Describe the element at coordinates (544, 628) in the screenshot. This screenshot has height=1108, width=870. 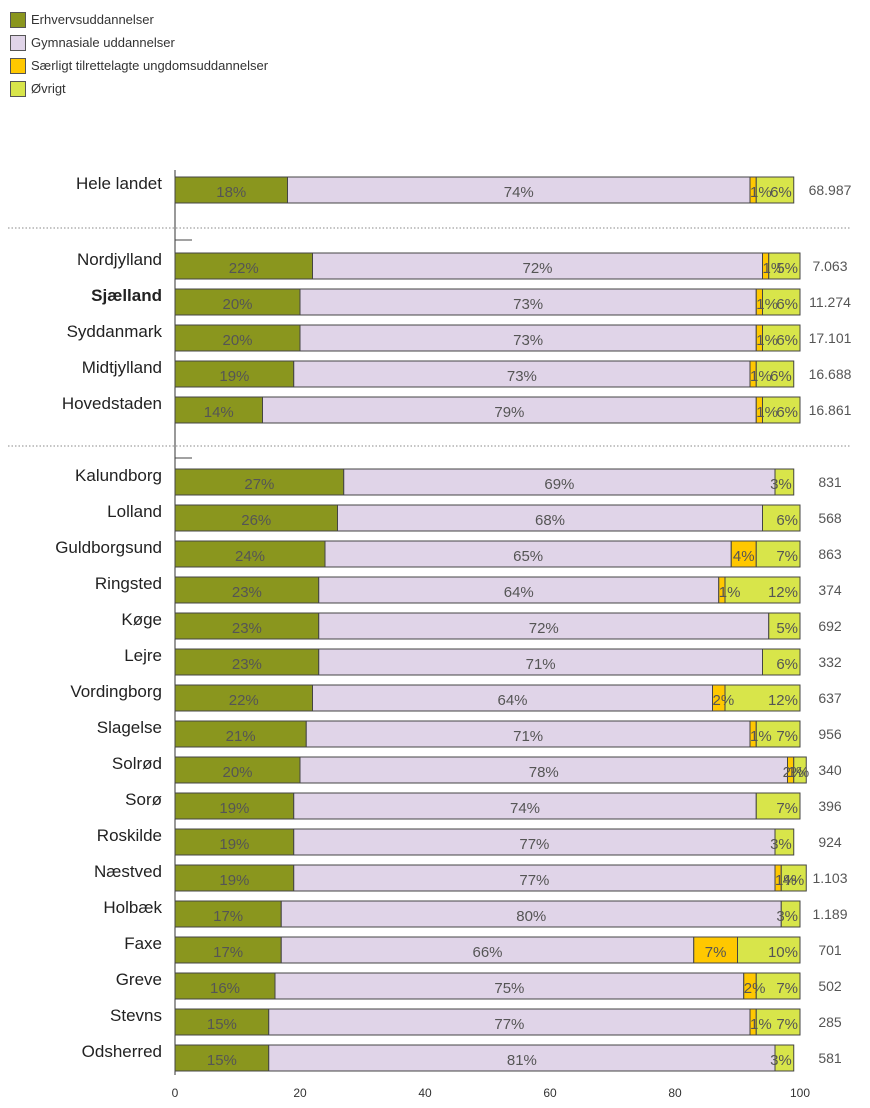
I see `data-label: 72%` at that location.